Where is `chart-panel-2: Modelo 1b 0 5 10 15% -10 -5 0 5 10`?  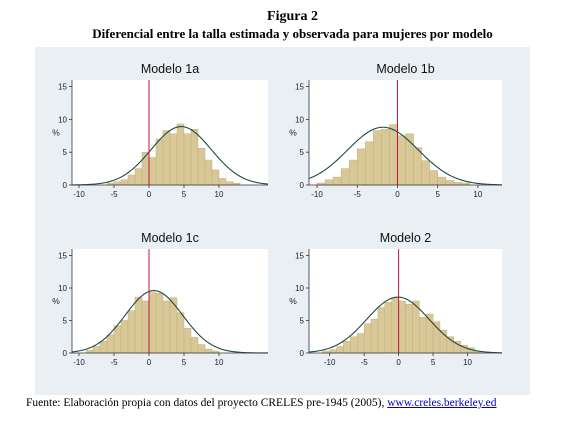
chart-panel-2: Modelo 1b 0 5 10 15% -10 -5 0 5 10 is located at coordinates (396, 130).